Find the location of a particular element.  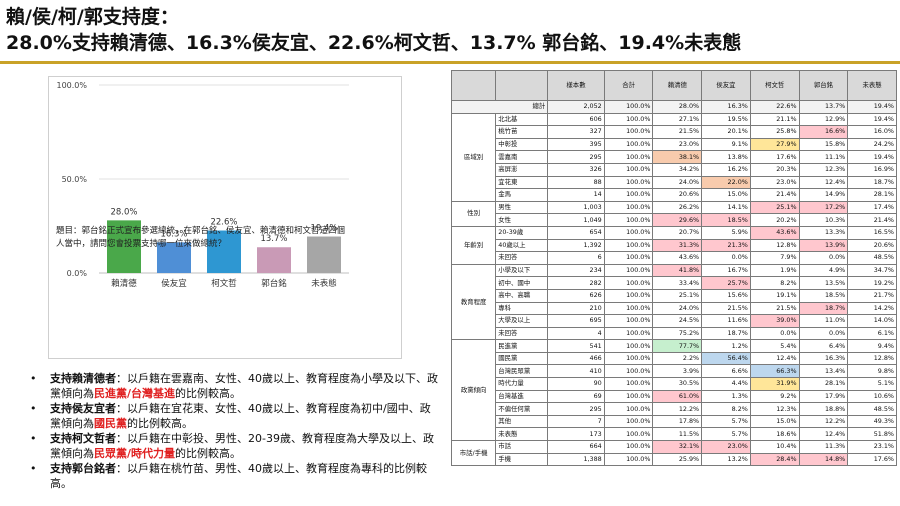

table-row: 初中、國中 282 100.0% 33.4% 25.7% 8.2% 13.5% 19.2% is located at coordinates (674, 283).